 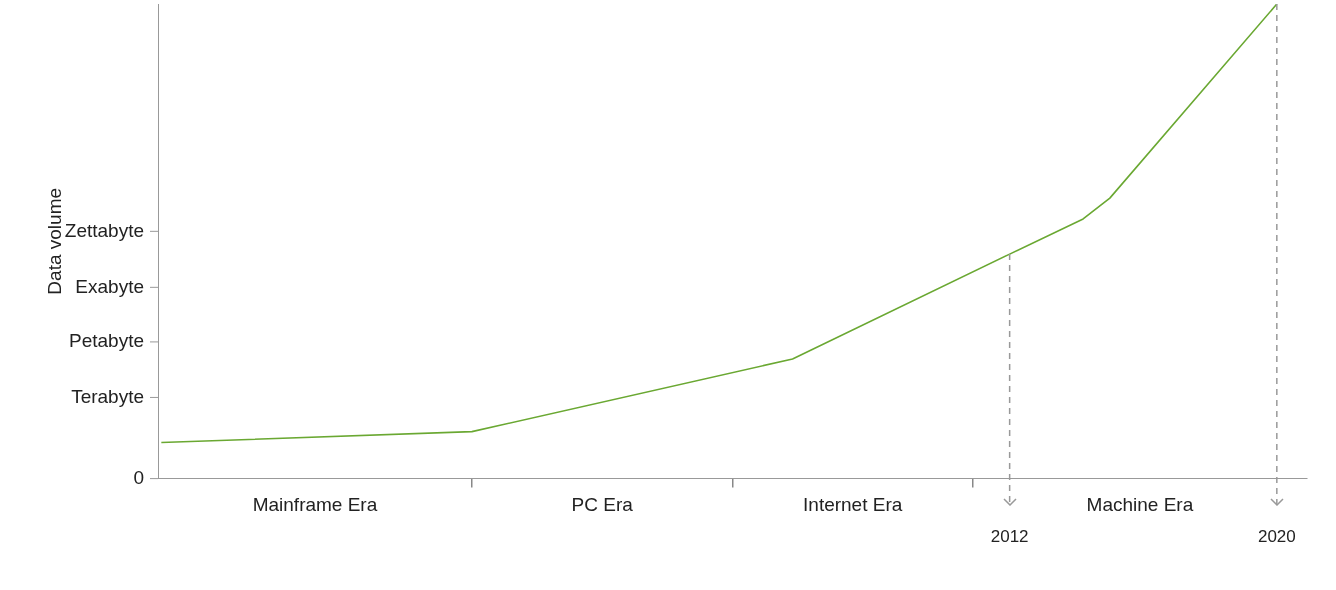 I want to click on text: PC Era, so click(x=602, y=504).